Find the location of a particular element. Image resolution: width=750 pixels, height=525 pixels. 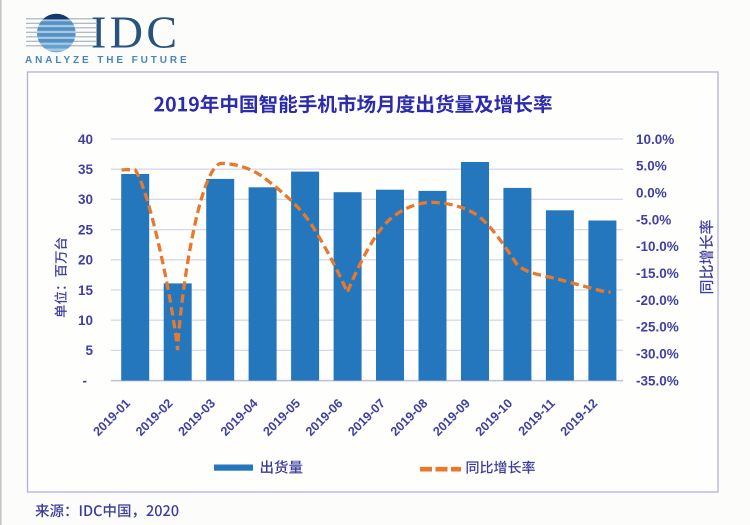

svg-text: 25 is located at coordinates (86, 229).